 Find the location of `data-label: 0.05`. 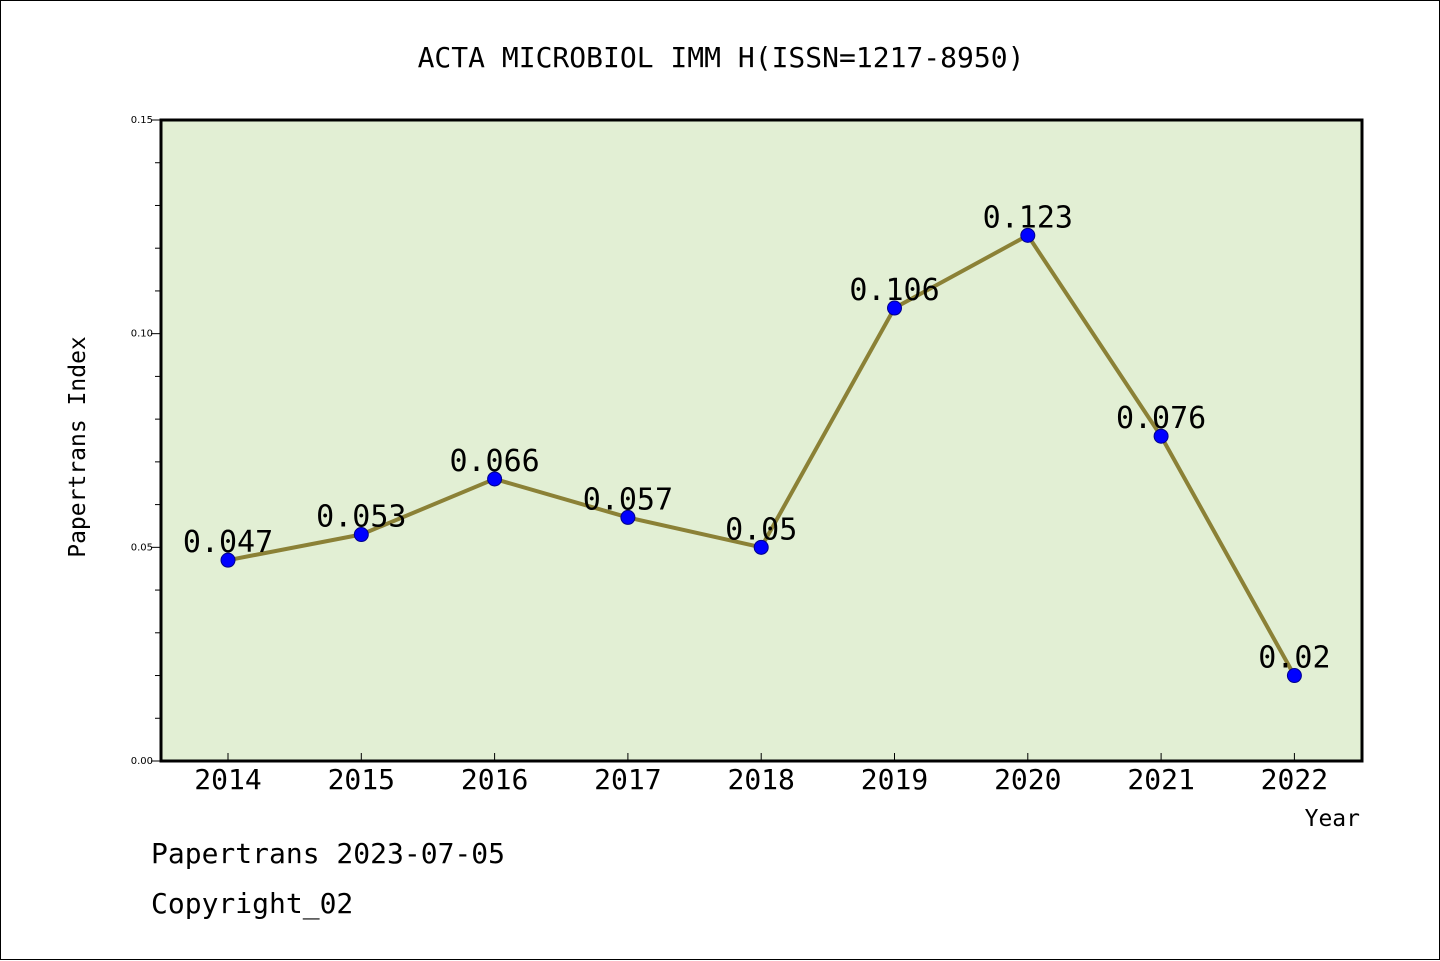

data-label: 0.05 is located at coordinates (761, 529).